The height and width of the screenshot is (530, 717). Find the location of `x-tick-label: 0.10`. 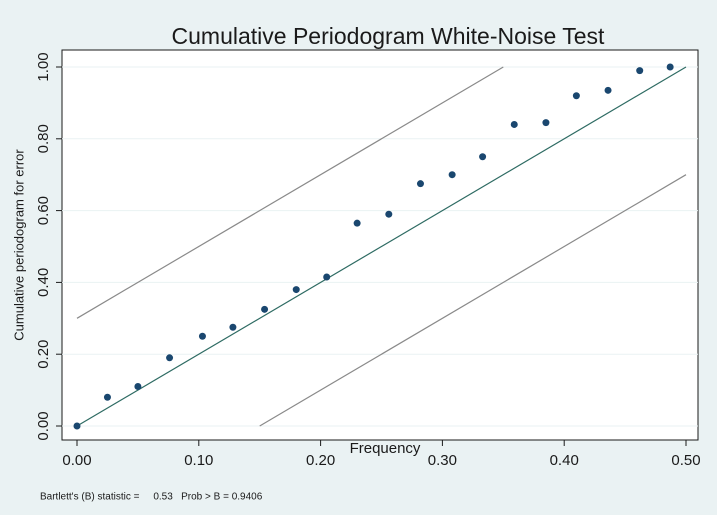

x-tick-label: 0.10 is located at coordinates (198, 460).